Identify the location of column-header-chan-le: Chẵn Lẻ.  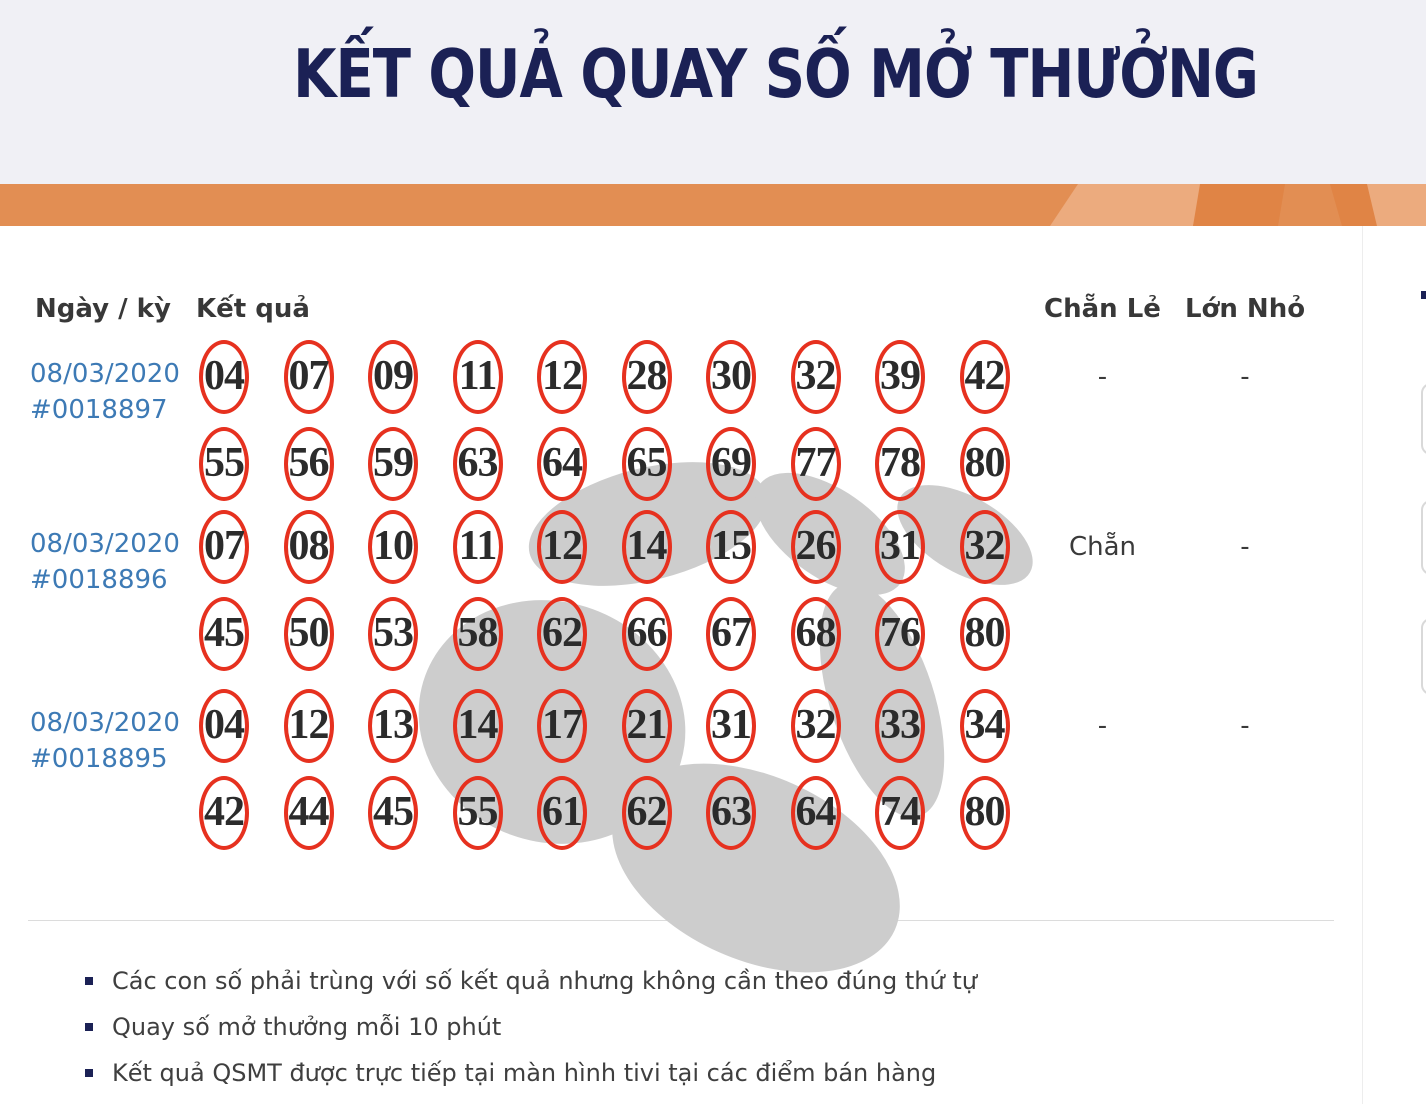
(1102, 309).